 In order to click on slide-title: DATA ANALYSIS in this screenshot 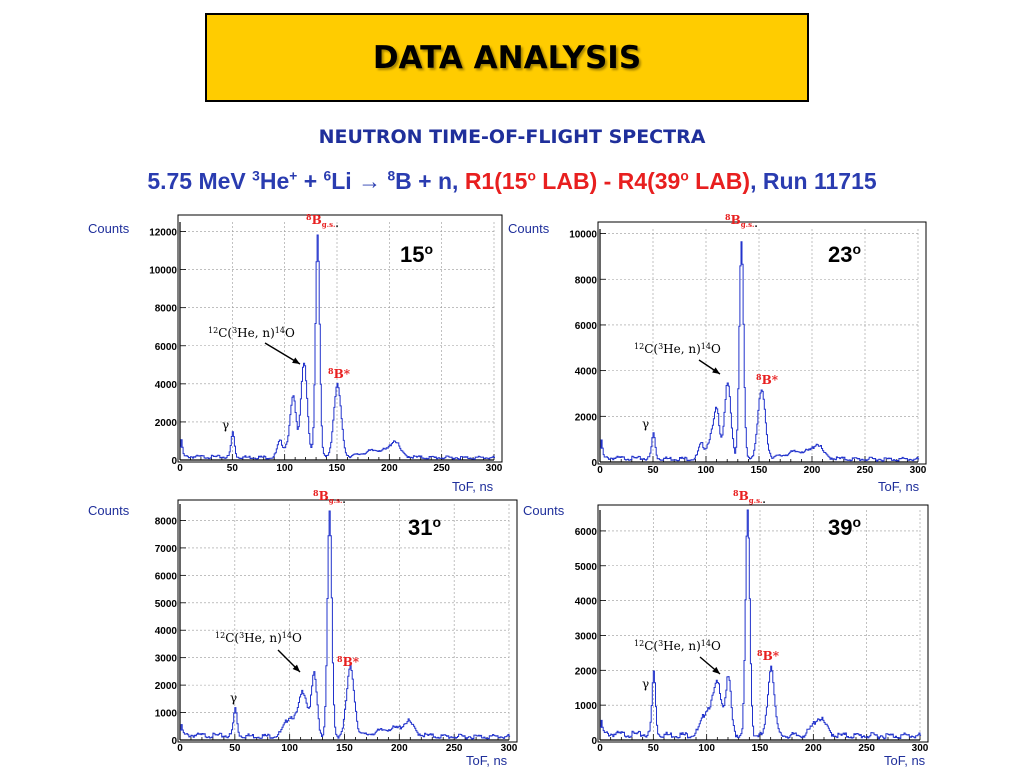, I will do `click(507, 57)`.